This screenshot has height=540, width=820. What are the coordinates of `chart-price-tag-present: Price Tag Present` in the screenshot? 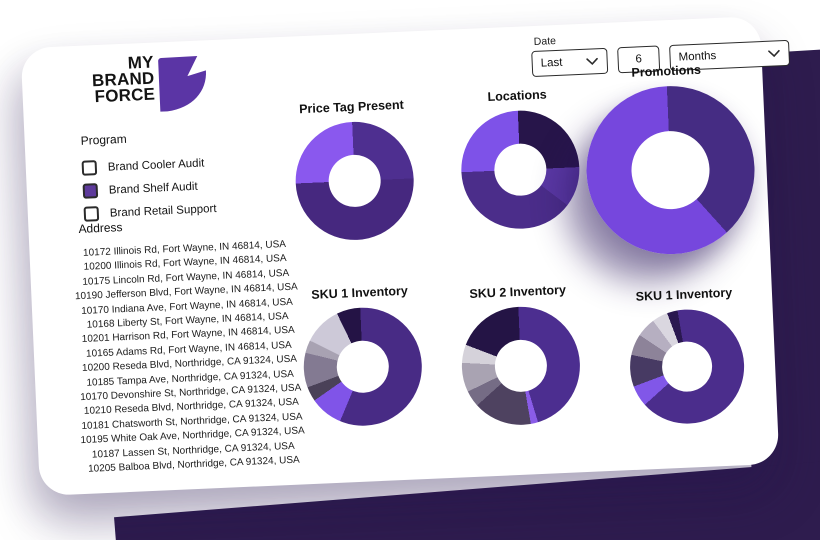 It's located at (354, 170).